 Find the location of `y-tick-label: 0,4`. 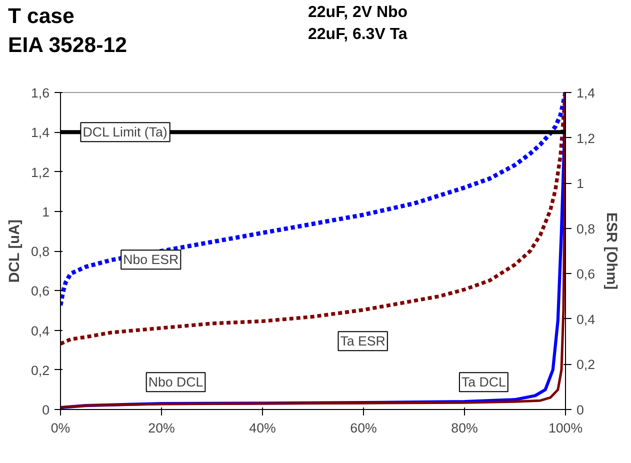

y-tick-label: 0,4 is located at coordinates (40, 330).